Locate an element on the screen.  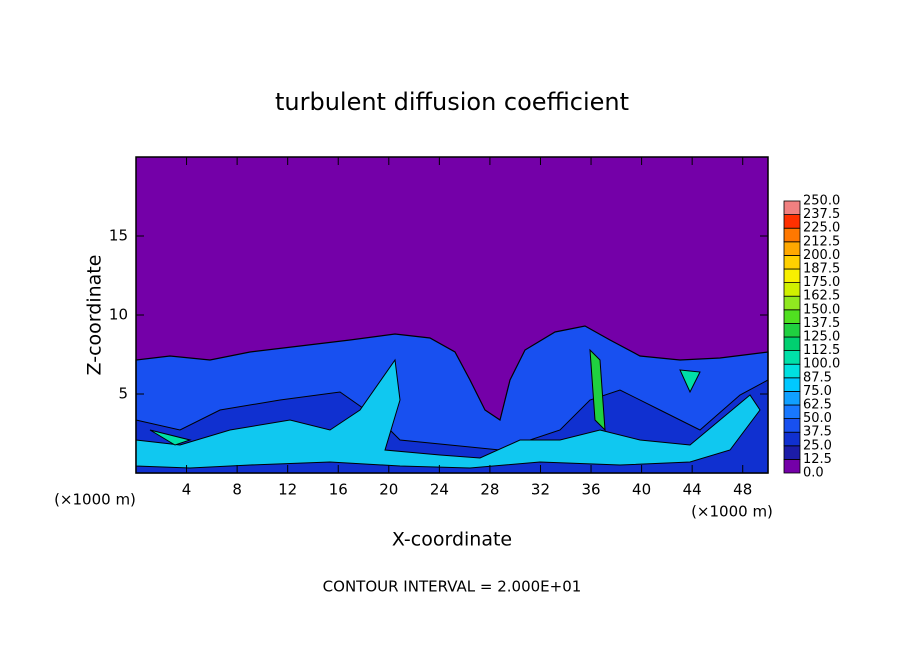
colorbar-label: 25.0 is located at coordinates (817, 445).